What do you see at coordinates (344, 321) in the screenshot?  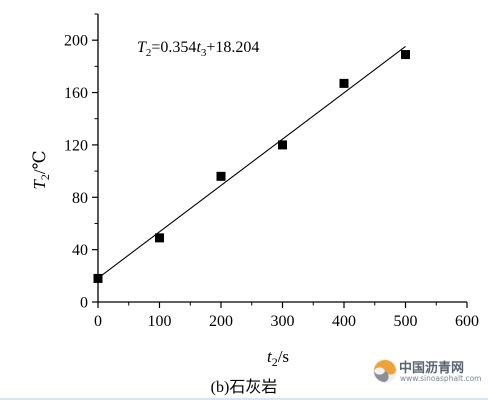 I see `x-tick-label: 400` at bounding box center [344, 321].